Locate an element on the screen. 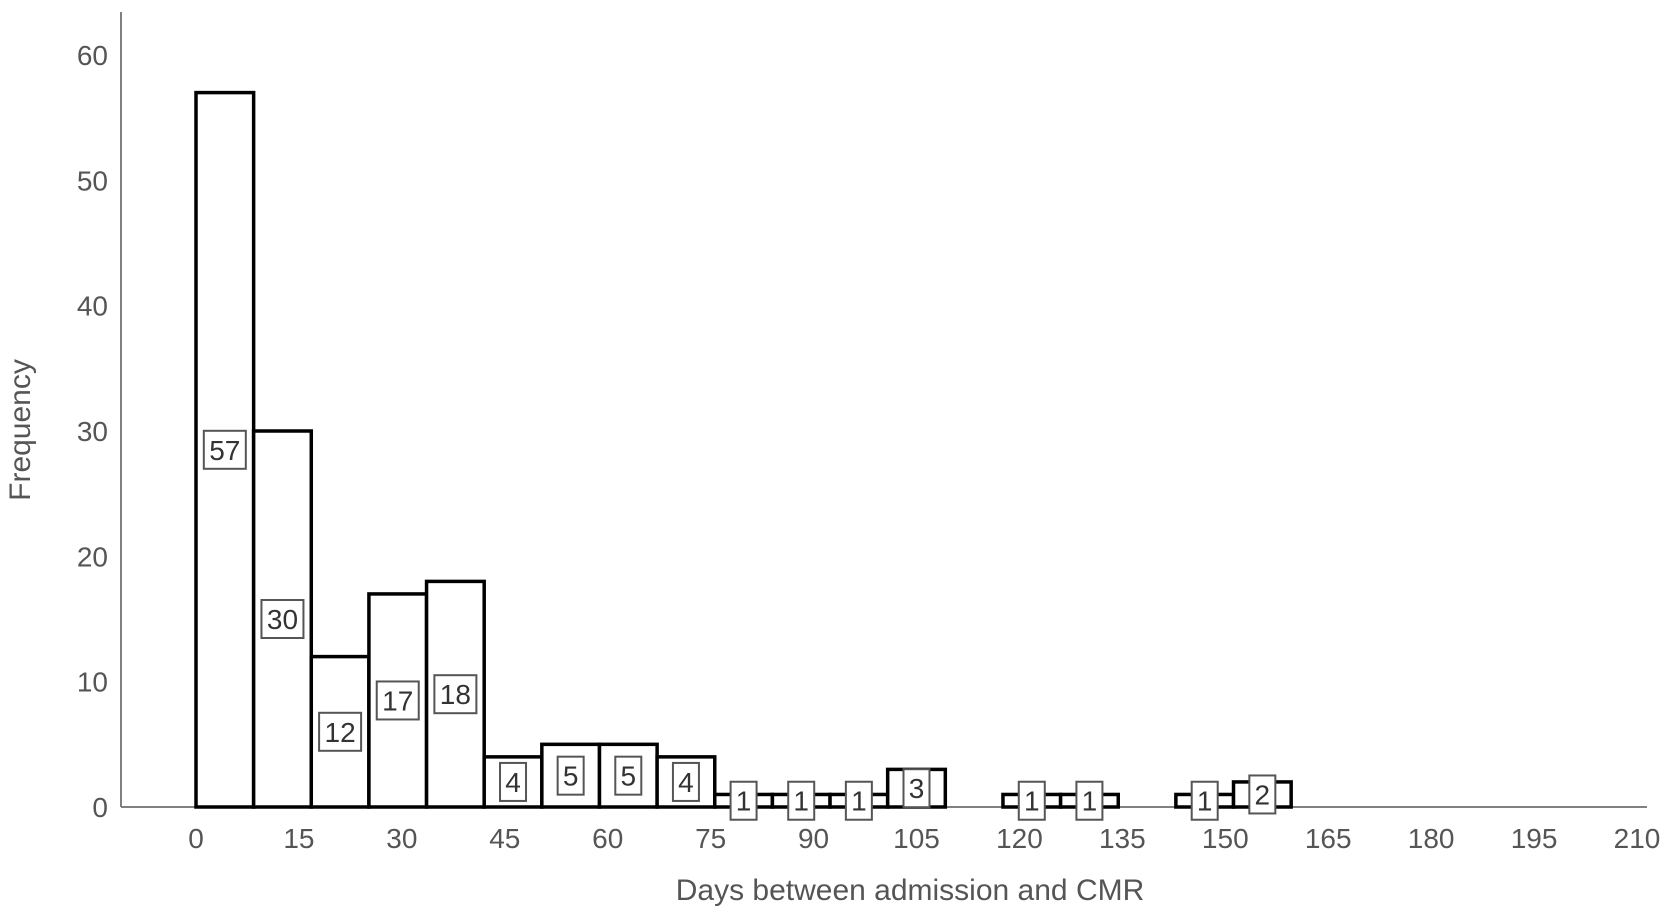  y-tick-label: 50 is located at coordinates (92, 180).